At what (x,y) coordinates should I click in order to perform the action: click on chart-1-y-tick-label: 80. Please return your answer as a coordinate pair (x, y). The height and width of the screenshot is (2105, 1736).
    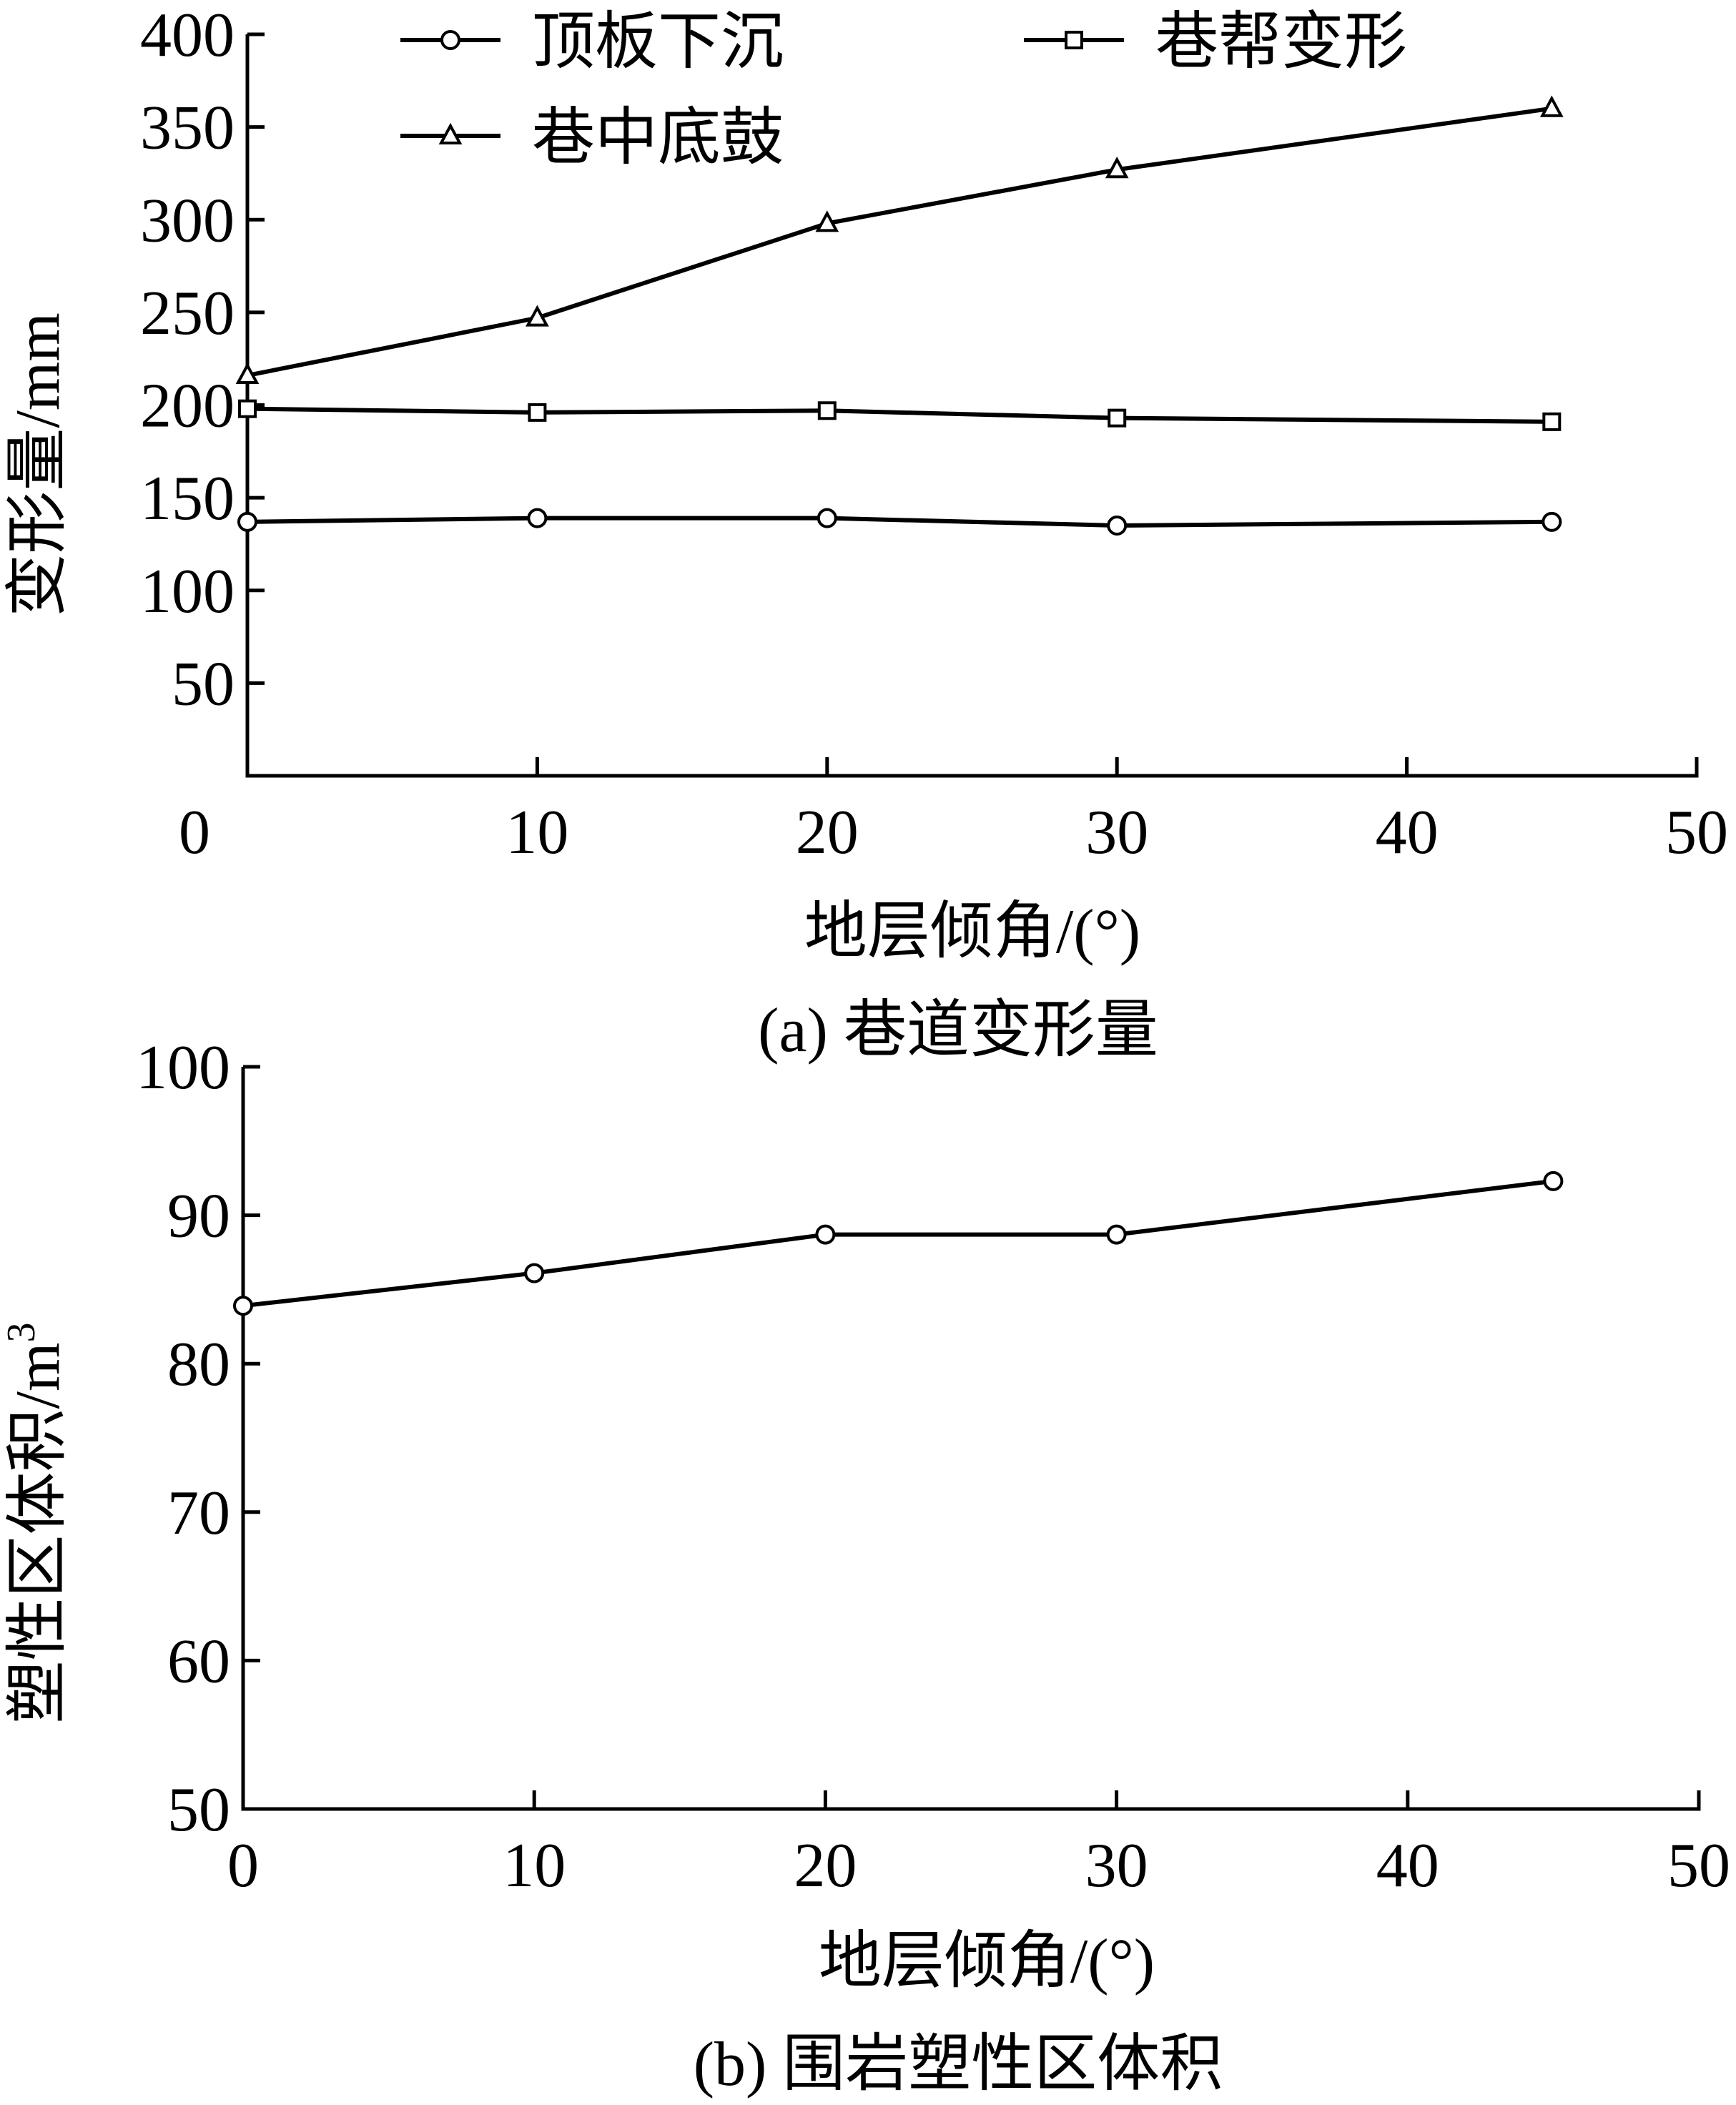
    Looking at the image, I should click on (198, 1364).